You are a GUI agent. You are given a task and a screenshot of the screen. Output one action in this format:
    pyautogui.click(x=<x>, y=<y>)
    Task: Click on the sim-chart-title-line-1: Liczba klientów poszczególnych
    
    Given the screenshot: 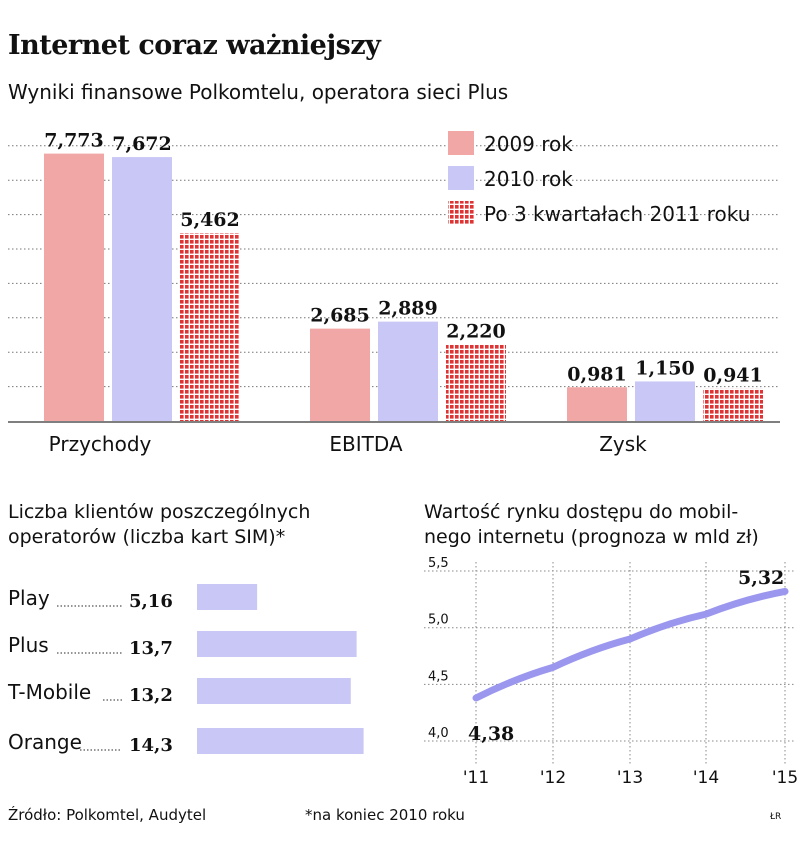 What is the action you would take?
    pyautogui.click(x=159, y=512)
    